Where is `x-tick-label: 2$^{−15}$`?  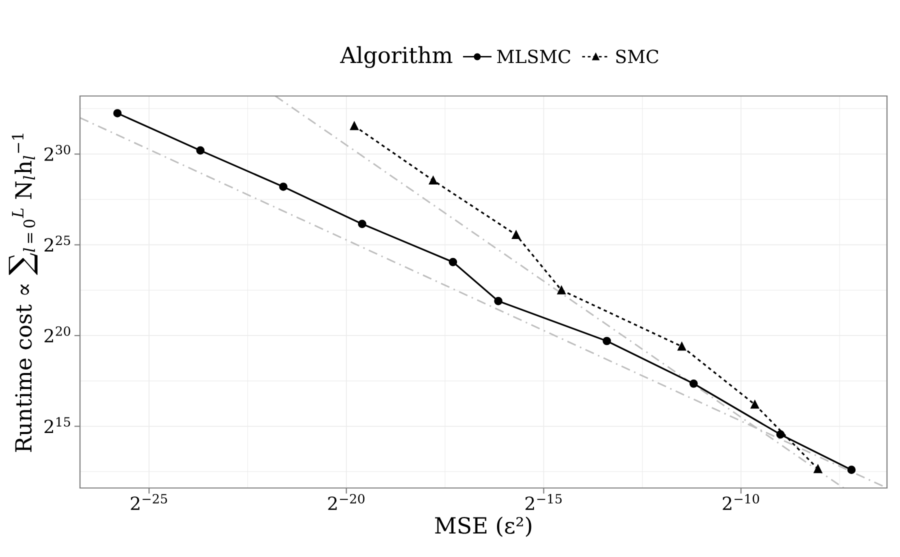
x-tick-label: 2$^{−15}$ is located at coordinates (544, 502).